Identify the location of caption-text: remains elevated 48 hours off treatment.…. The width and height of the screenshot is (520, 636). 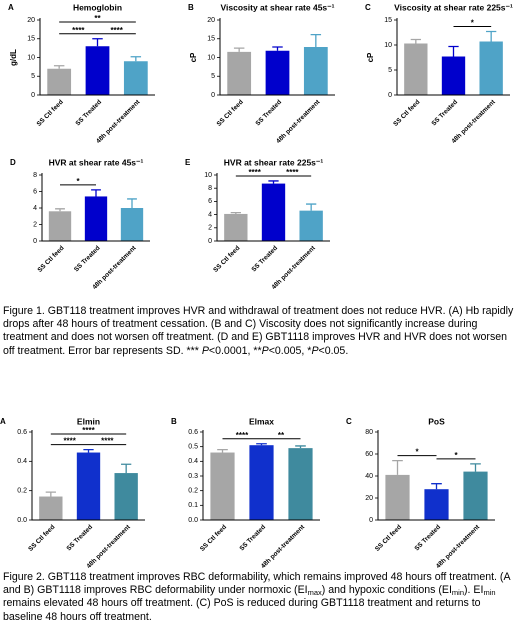
(242, 610).